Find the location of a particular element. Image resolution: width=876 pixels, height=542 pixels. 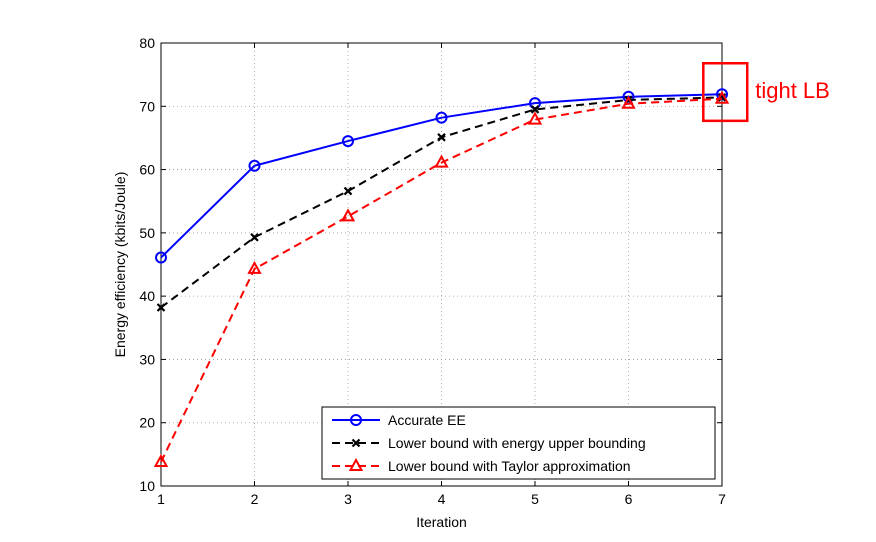

y-tick-label: 50 is located at coordinates (147, 233).